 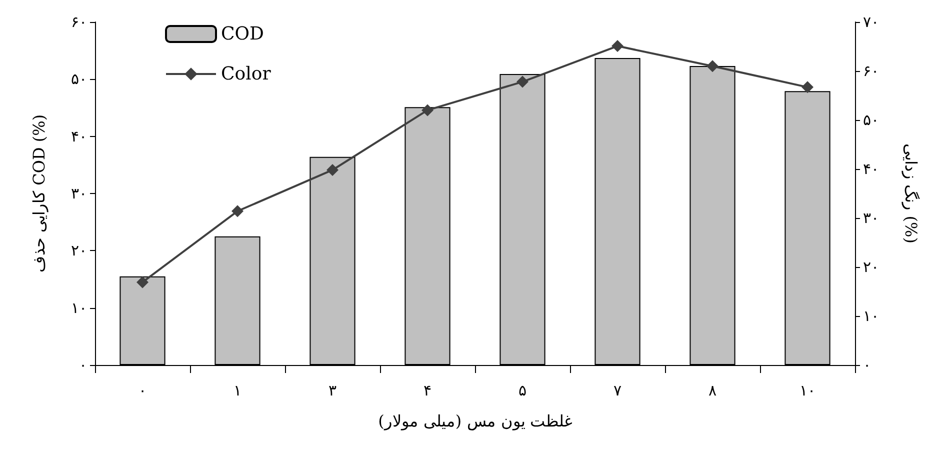 I want to click on legend-label: COD, so click(x=242, y=34).